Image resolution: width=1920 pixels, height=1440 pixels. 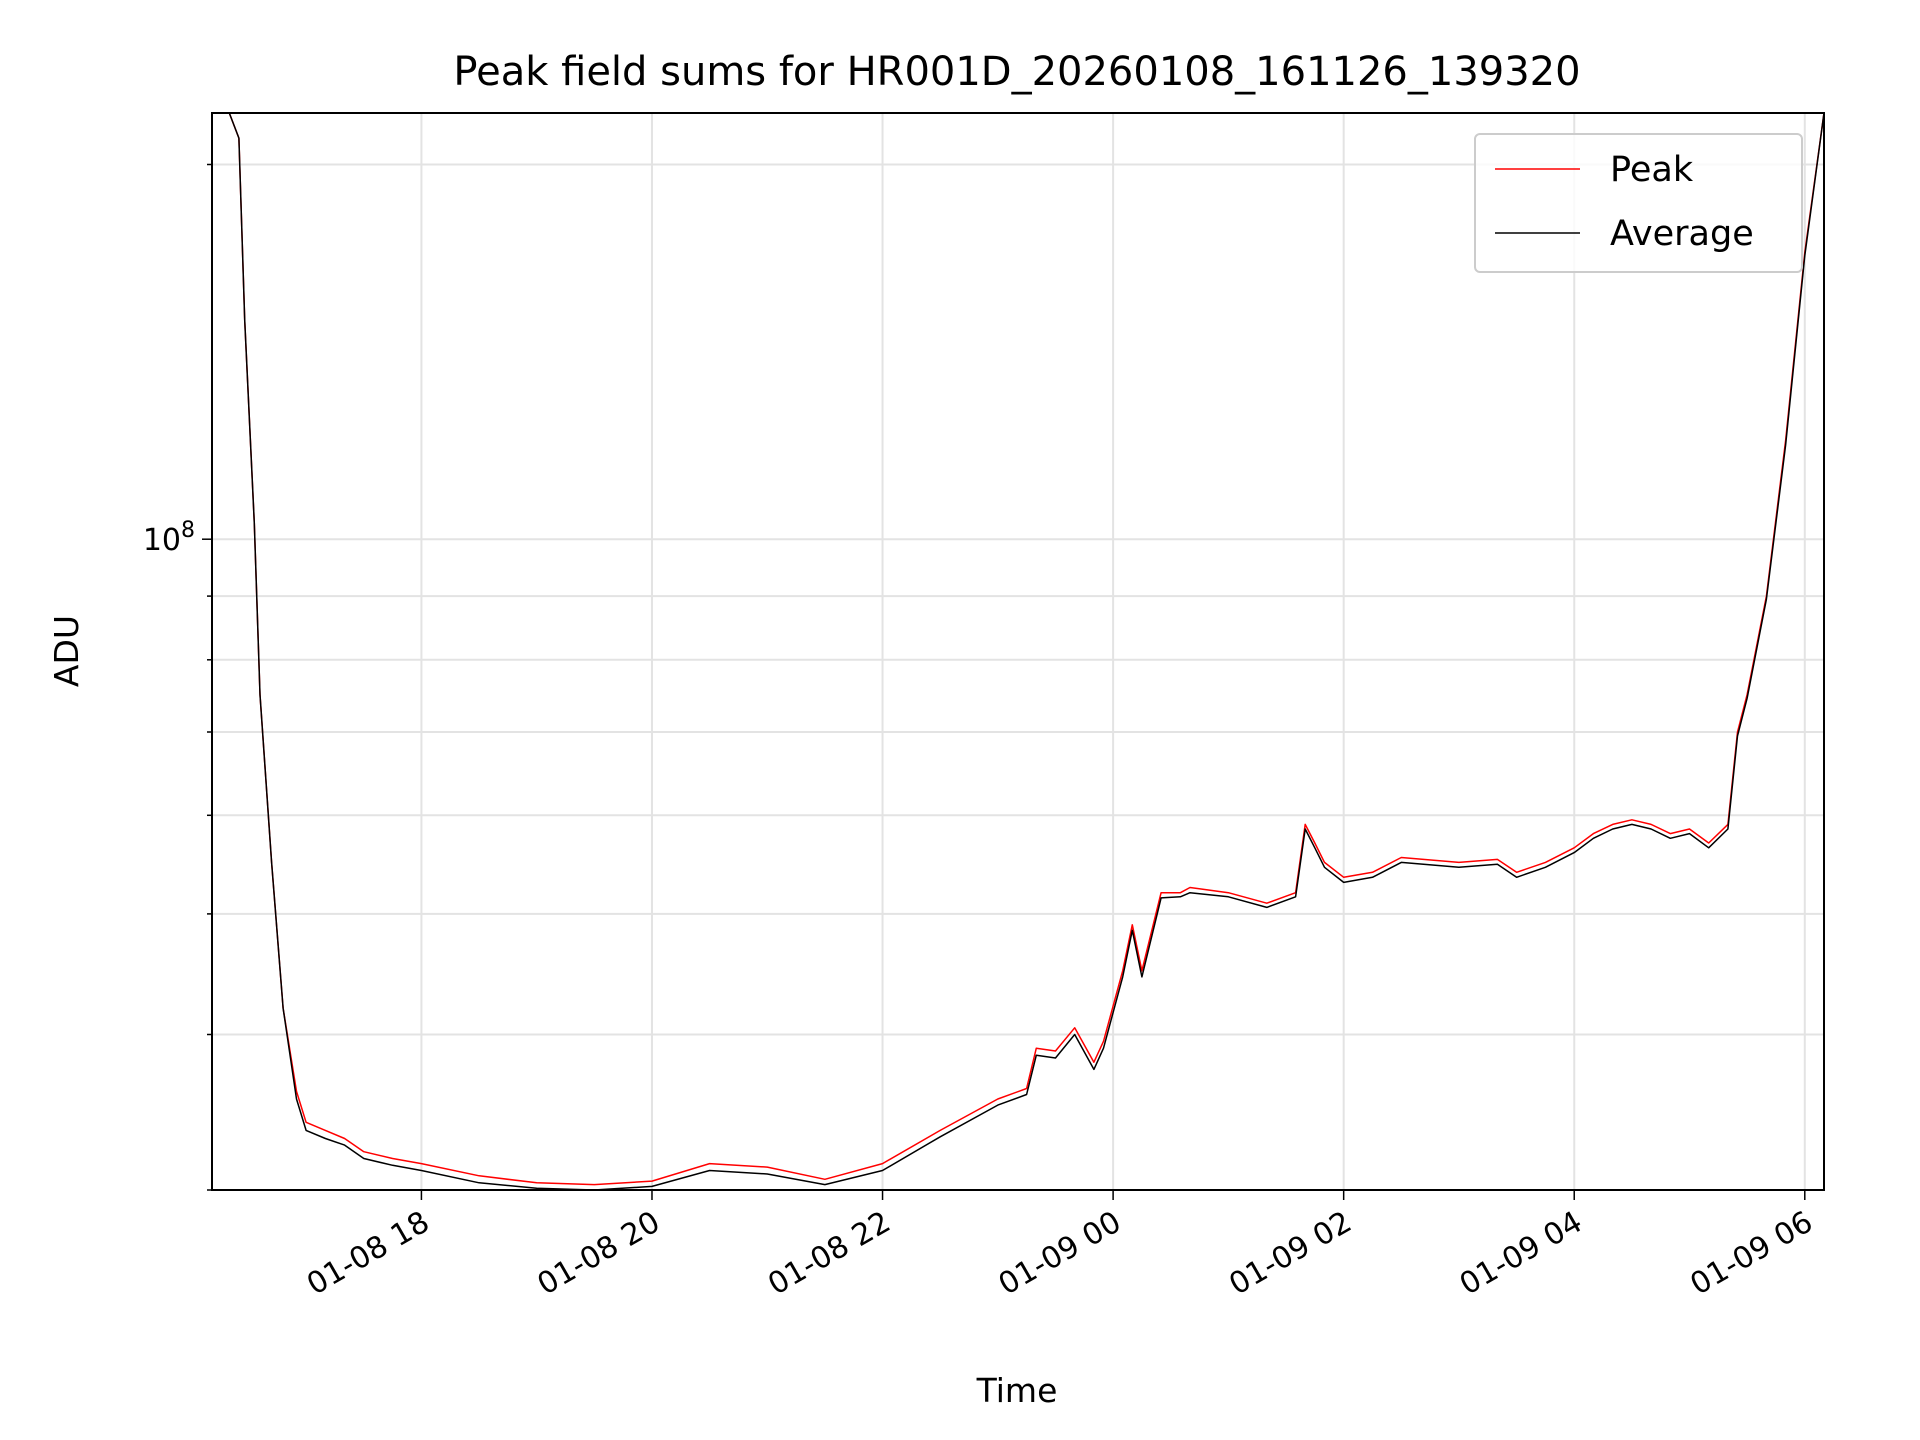 What do you see at coordinates (177, 677) in the screenshot?
I see `y-axis: 108` at bounding box center [177, 677].